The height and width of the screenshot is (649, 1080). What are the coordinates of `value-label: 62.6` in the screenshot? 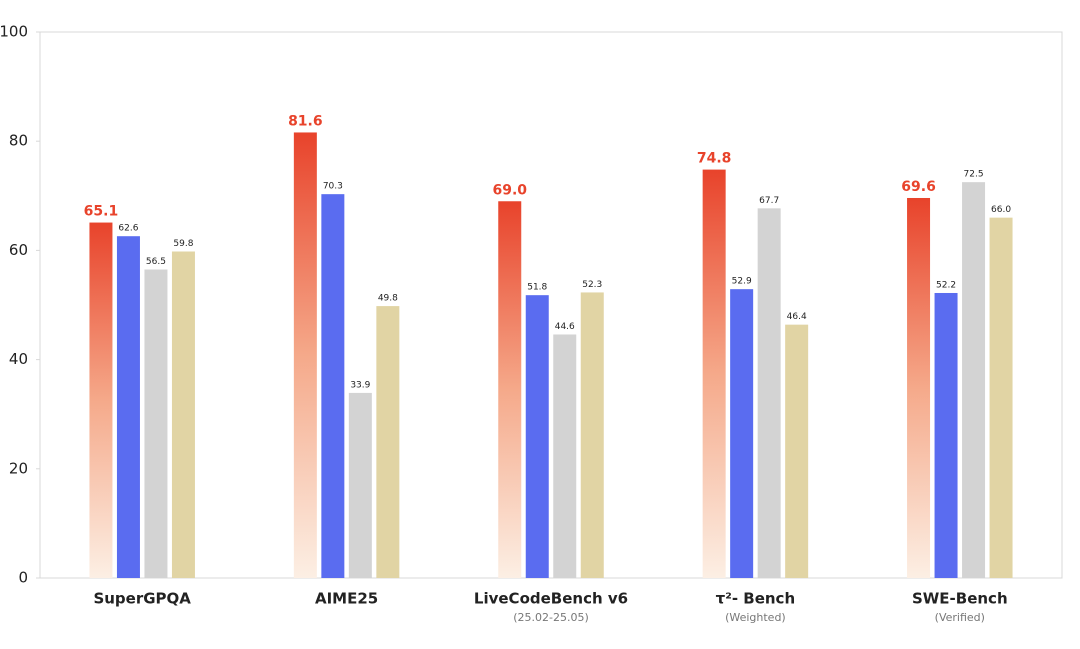 It's located at (128, 229).